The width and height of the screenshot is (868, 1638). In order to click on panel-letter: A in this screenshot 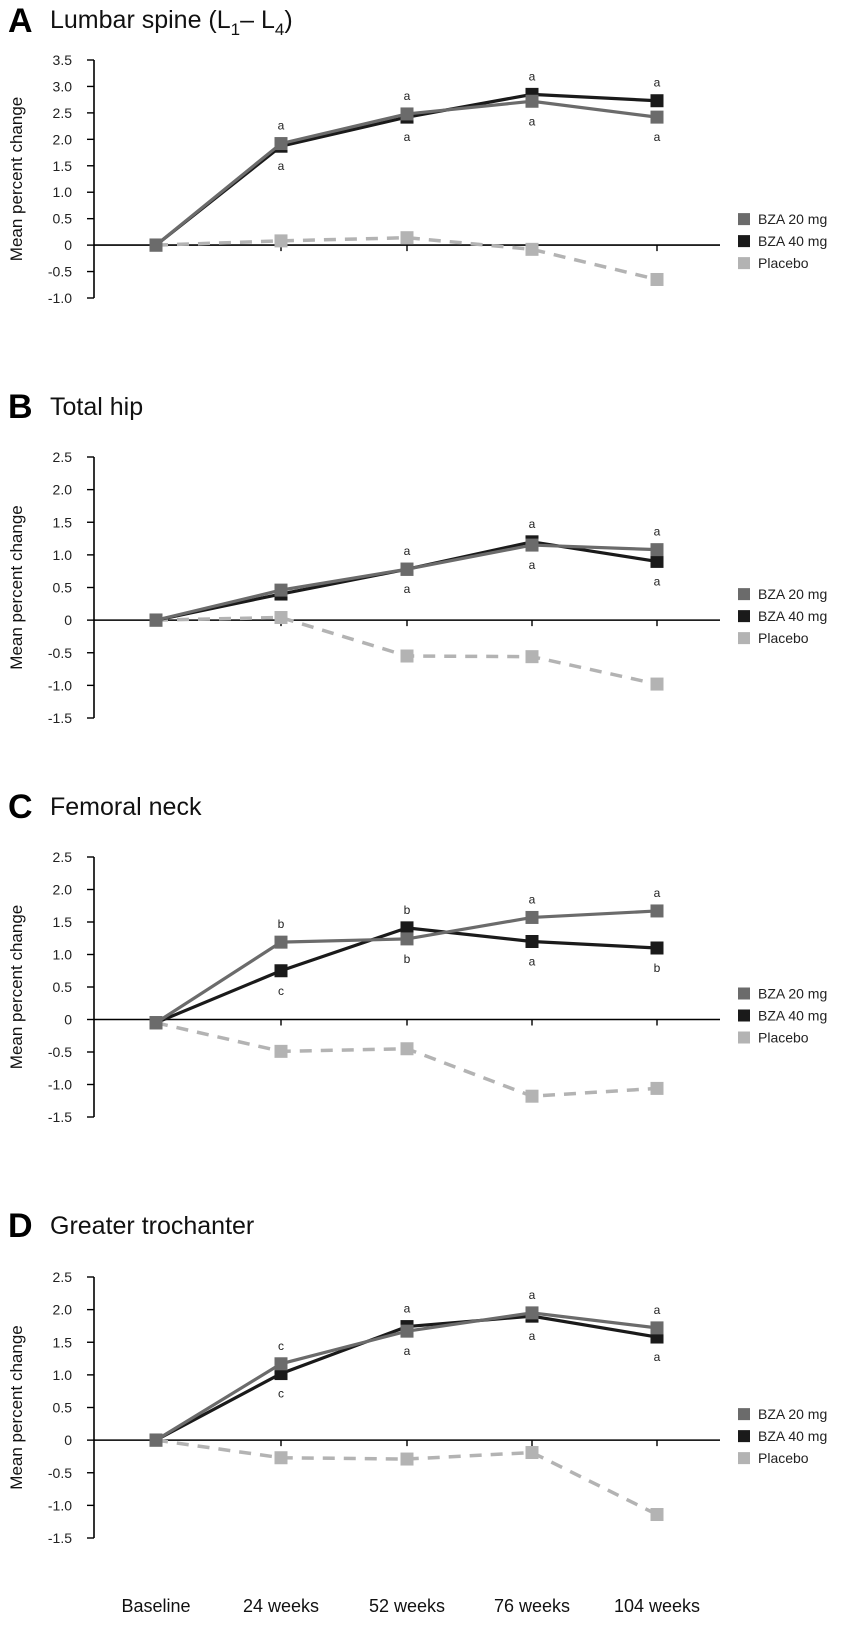, I will do `click(20, 21)`.